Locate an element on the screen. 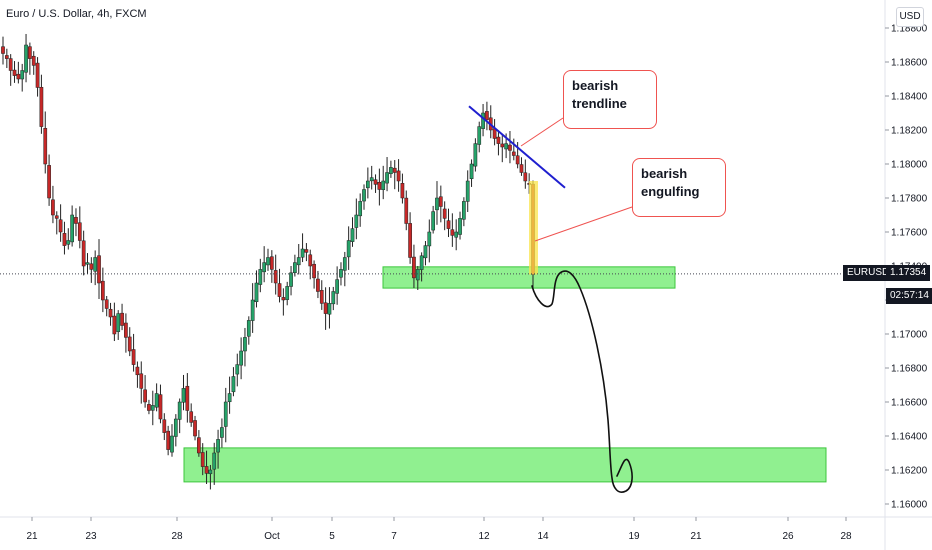 Image resolution: width=932 pixels, height=550 pixels. y-tick-label: 1.18000 is located at coordinates (909, 165).